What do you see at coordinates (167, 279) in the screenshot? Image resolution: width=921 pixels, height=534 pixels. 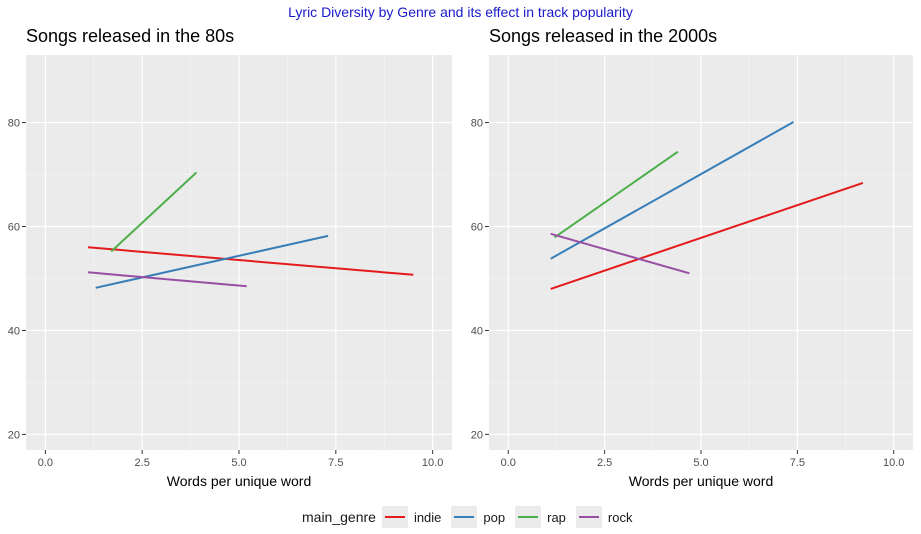 I see `series-line-rock-80s` at bounding box center [167, 279].